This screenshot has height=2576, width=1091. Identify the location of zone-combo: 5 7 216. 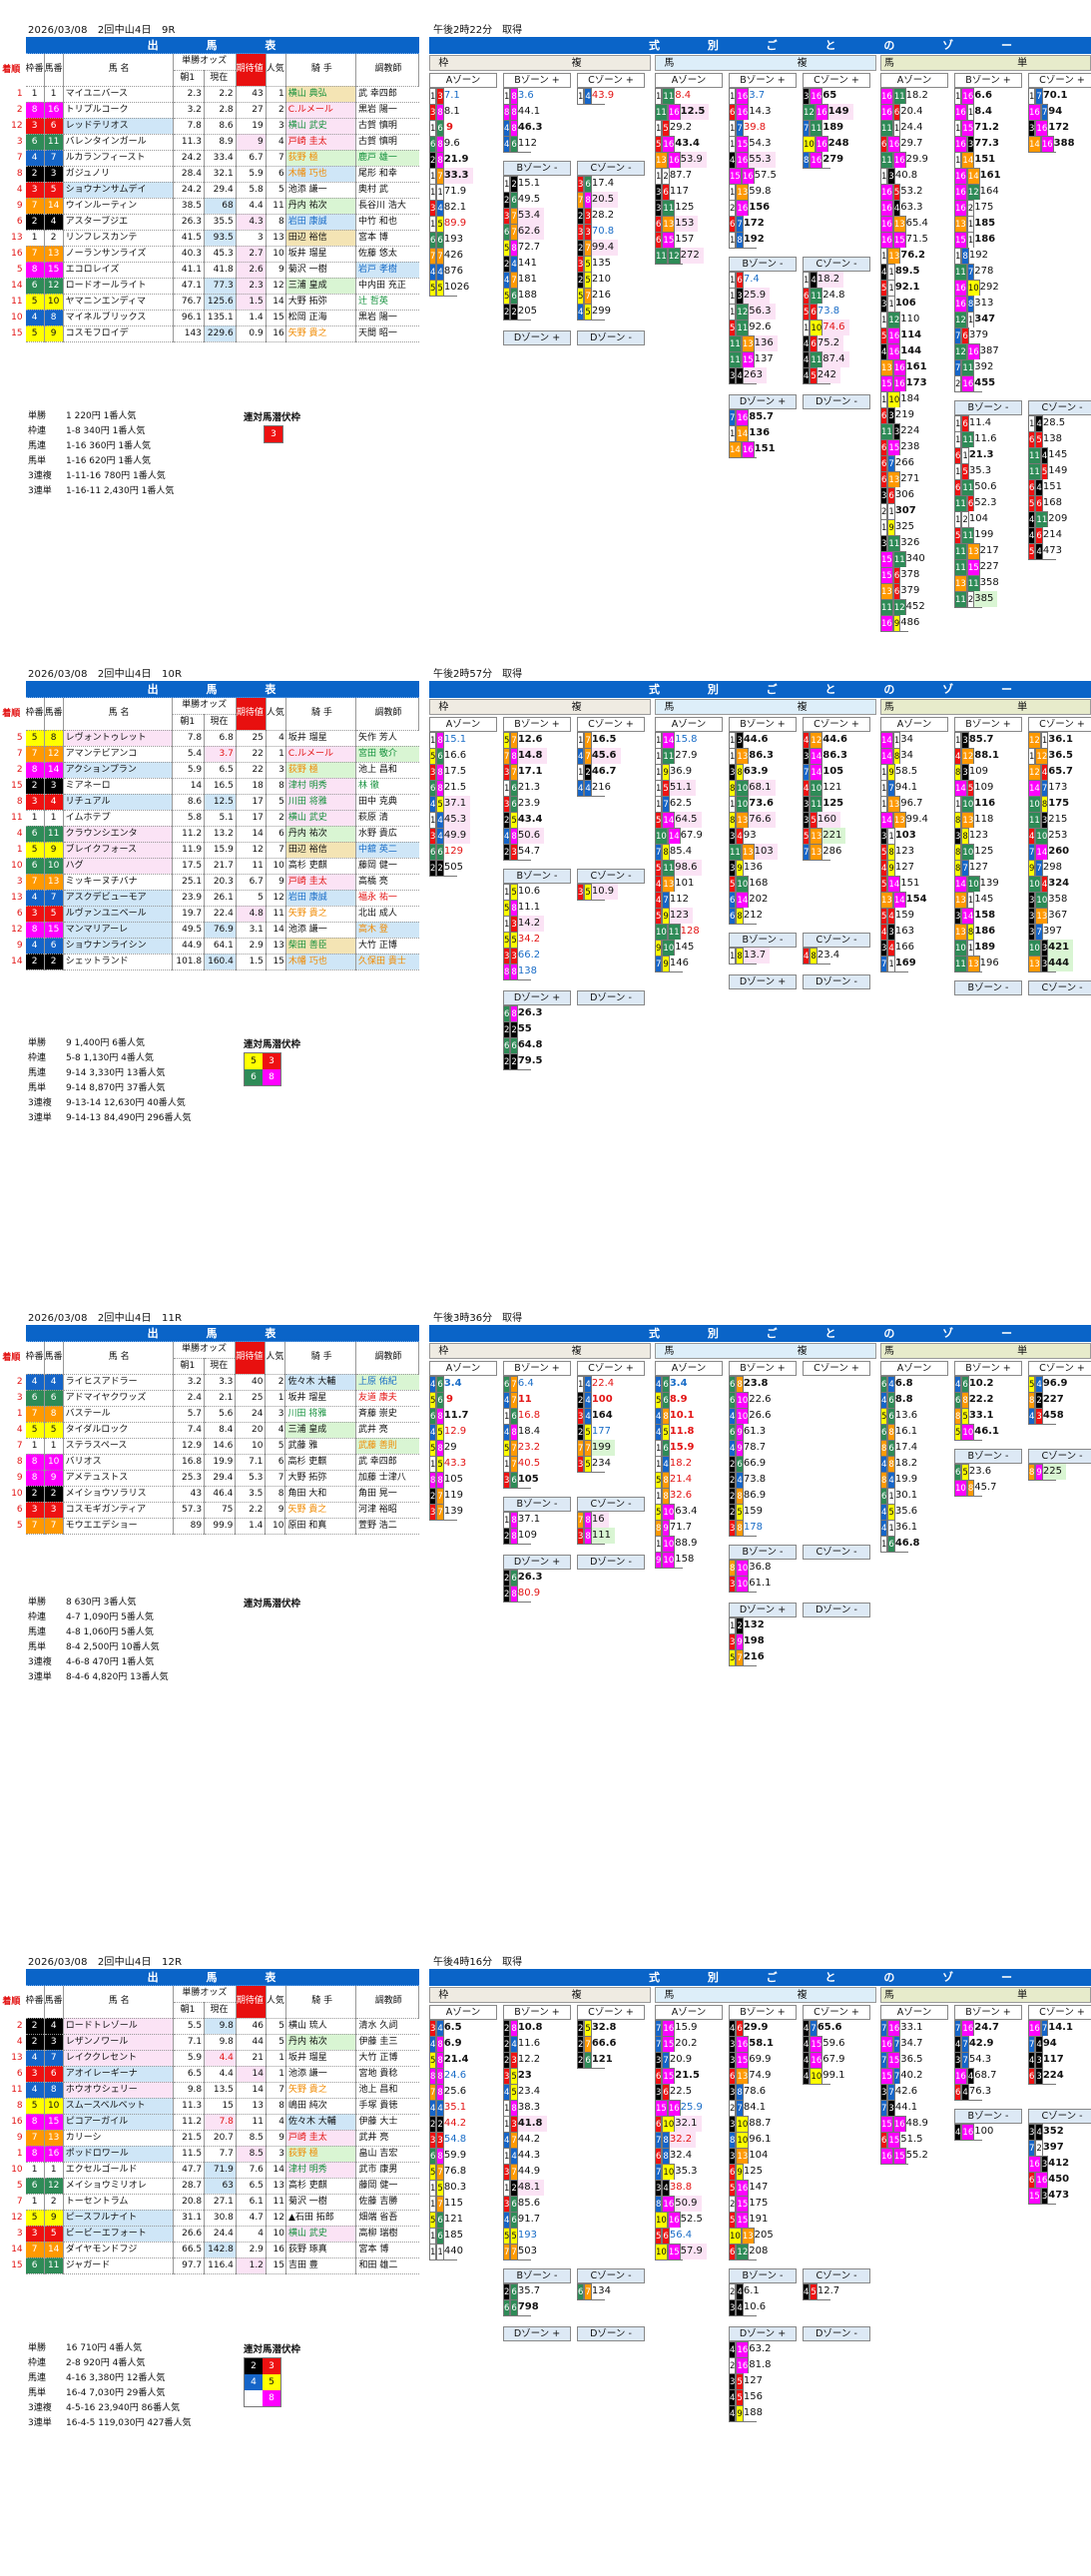
(747, 1657).